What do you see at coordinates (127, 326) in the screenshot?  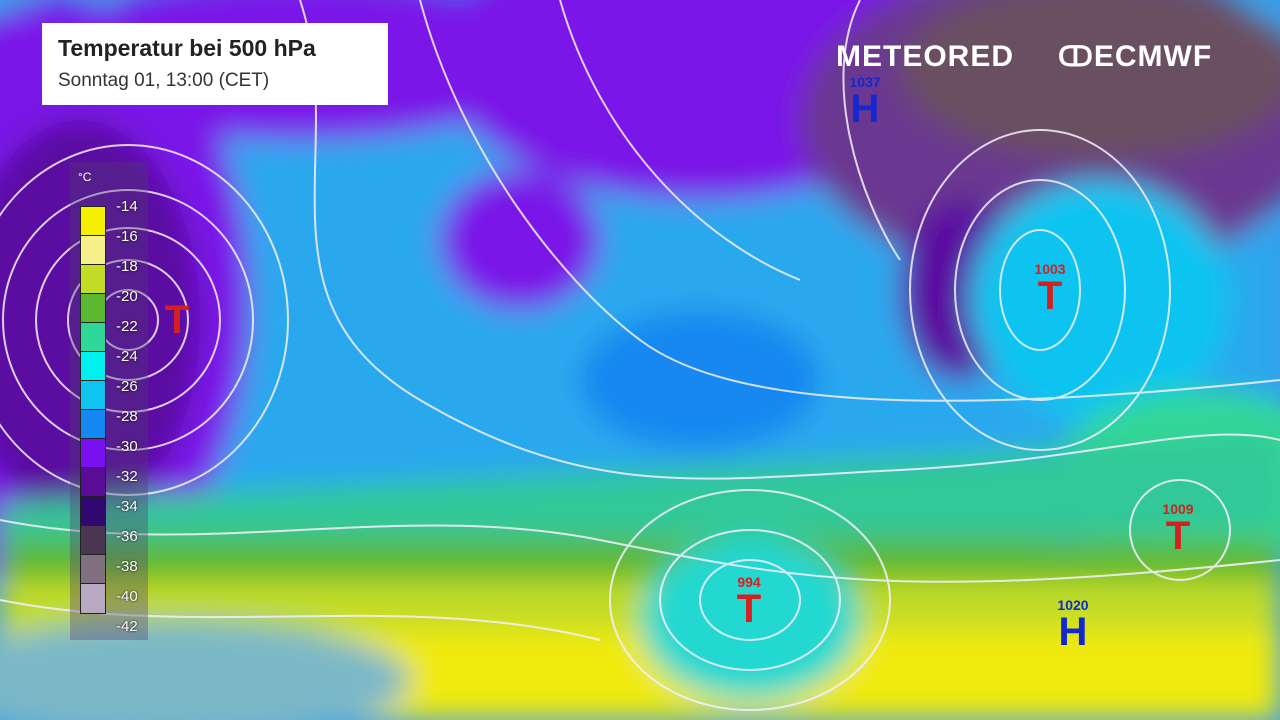 I see `legend-label: -22` at bounding box center [127, 326].